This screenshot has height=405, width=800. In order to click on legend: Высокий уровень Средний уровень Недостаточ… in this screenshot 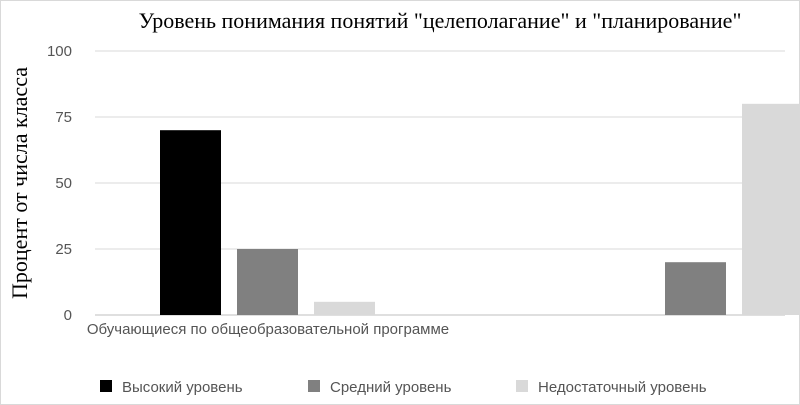, I will do `click(403, 387)`.